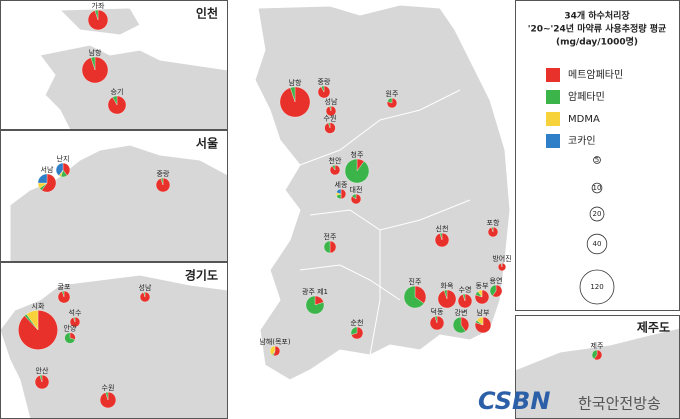 Image resolution: width=680 pixels, height=419 pixels. Describe the element at coordinates (493, 222) in the screenshot. I see `site-label: 포항` at that location.